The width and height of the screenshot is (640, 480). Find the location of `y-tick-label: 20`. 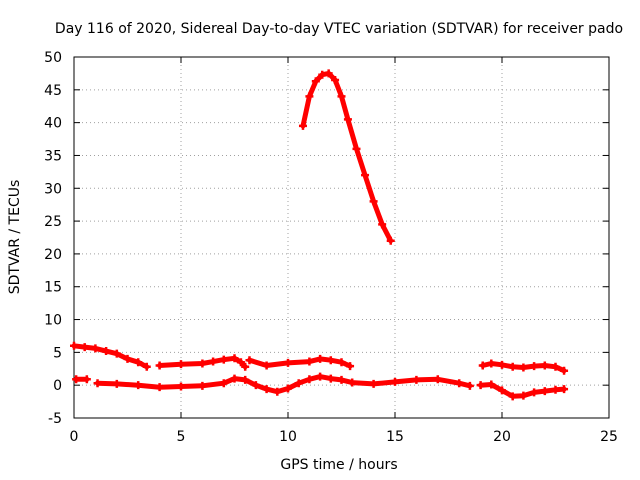

y-tick-label: 20 is located at coordinates (53, 255).